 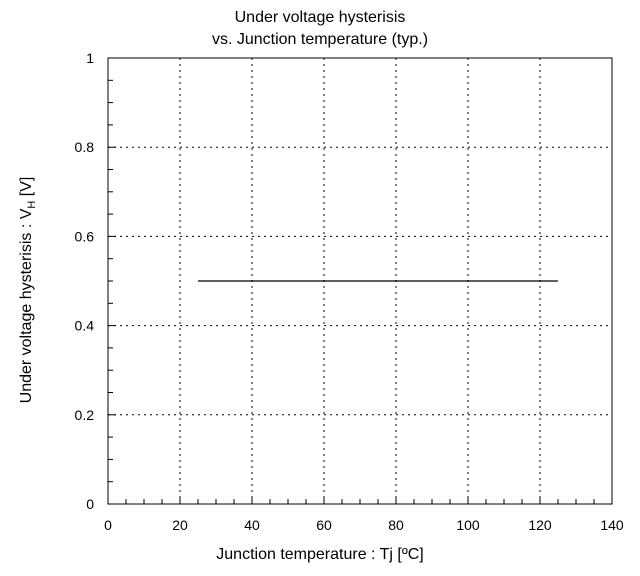 What do you see at coordinates (320, 554) in the screenshot?
I see `x-axis-label: Junction temperature : Tj [ºC]` at bounding box center [320, 554].